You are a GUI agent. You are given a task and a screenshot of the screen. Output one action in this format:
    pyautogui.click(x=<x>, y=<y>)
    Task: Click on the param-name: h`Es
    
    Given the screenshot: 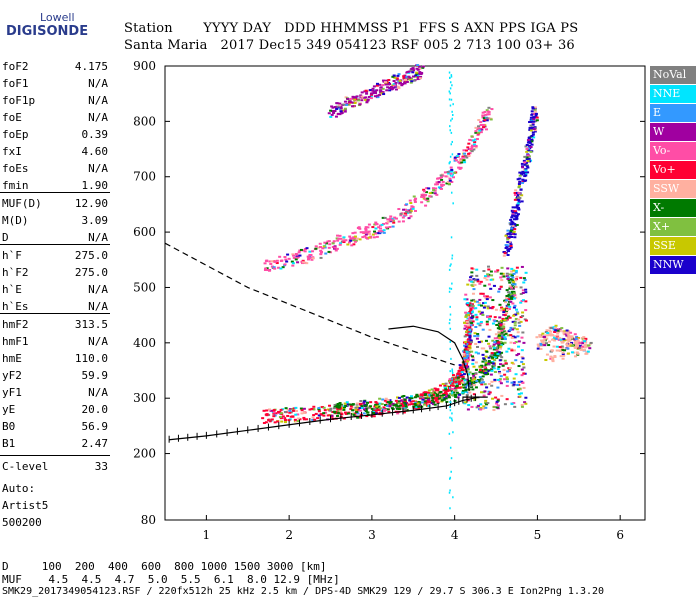 What is the action you would take?
    pyautogui.click(x=15, y=306)
    